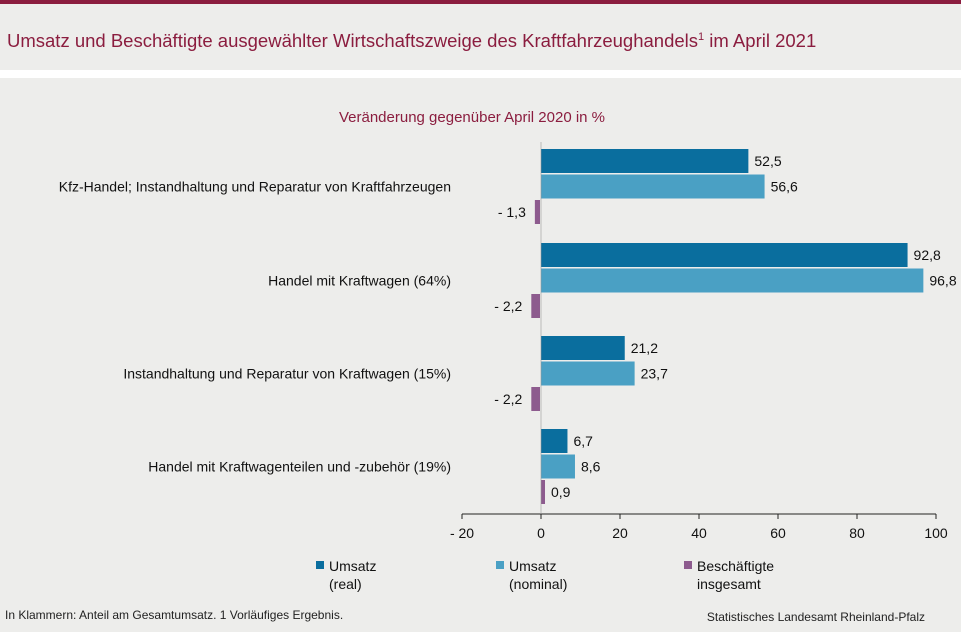 This screenshot has height=632, width=961. Describe the element at coordinates (512, 212) in the screenshot. I see `data-label: - 1,3` at that location.